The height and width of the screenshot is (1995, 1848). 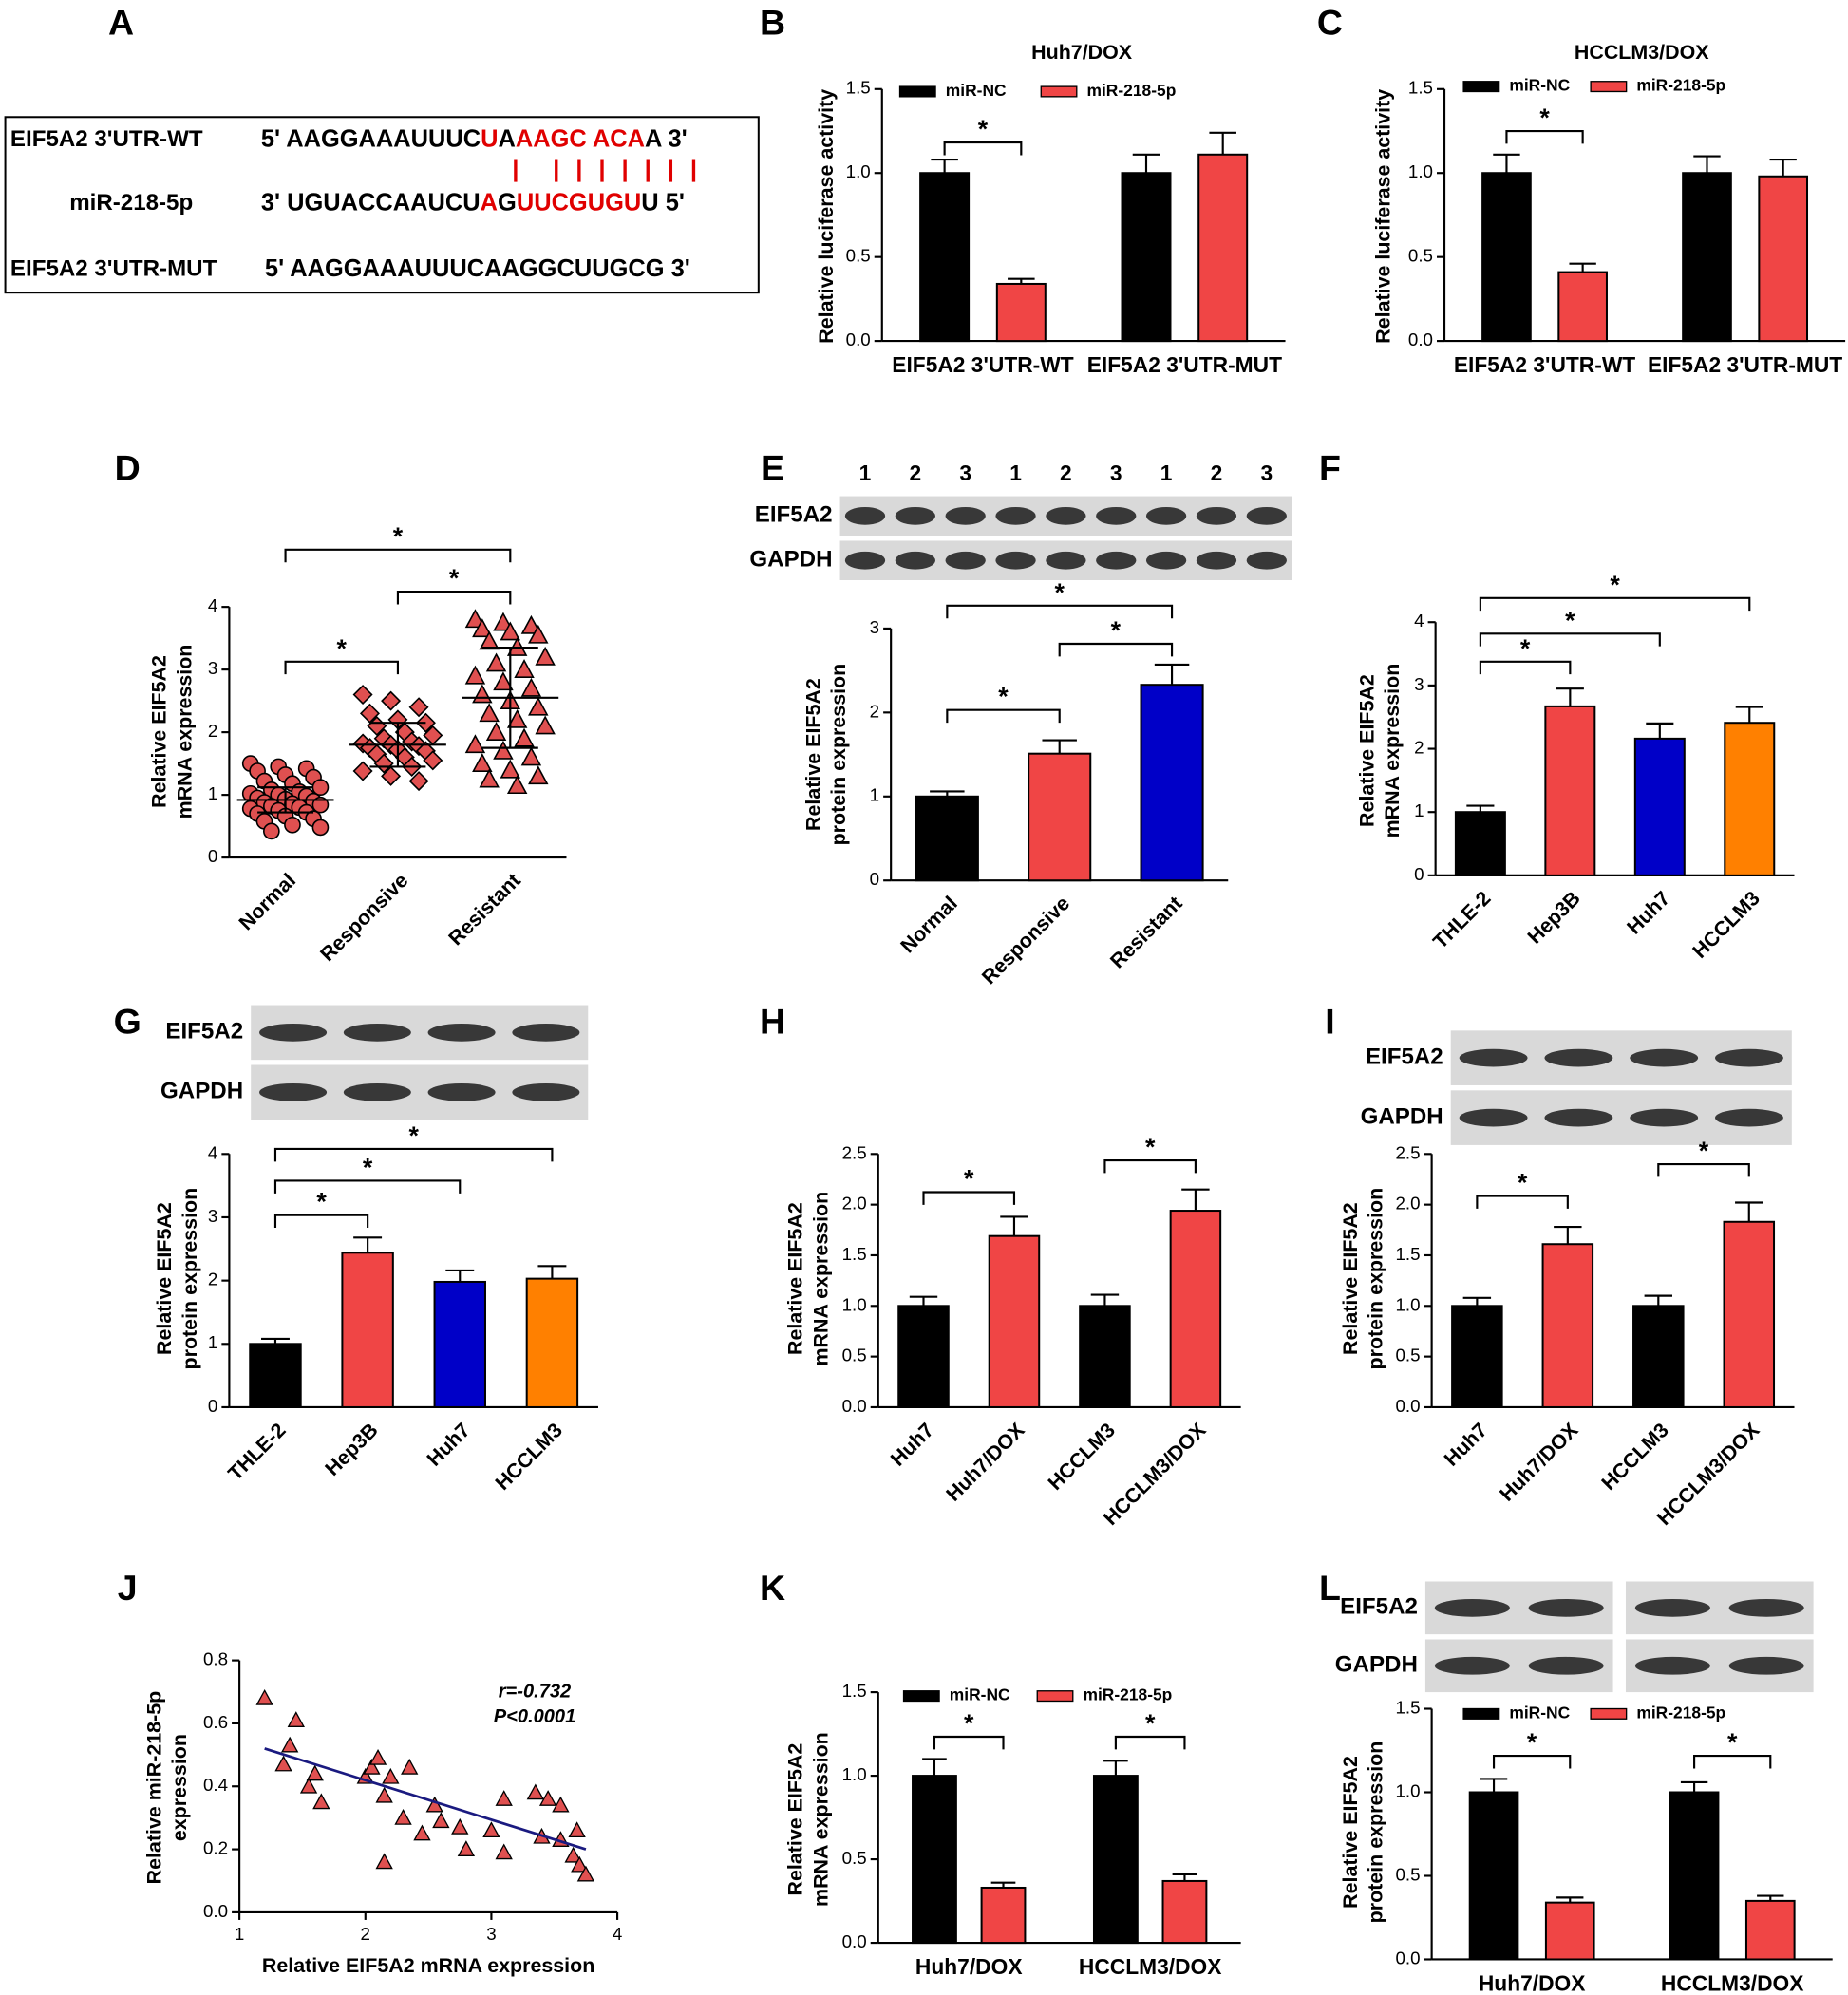 I want to click on chart-title: Huh7/DOX, so click(x=1082, y=53).